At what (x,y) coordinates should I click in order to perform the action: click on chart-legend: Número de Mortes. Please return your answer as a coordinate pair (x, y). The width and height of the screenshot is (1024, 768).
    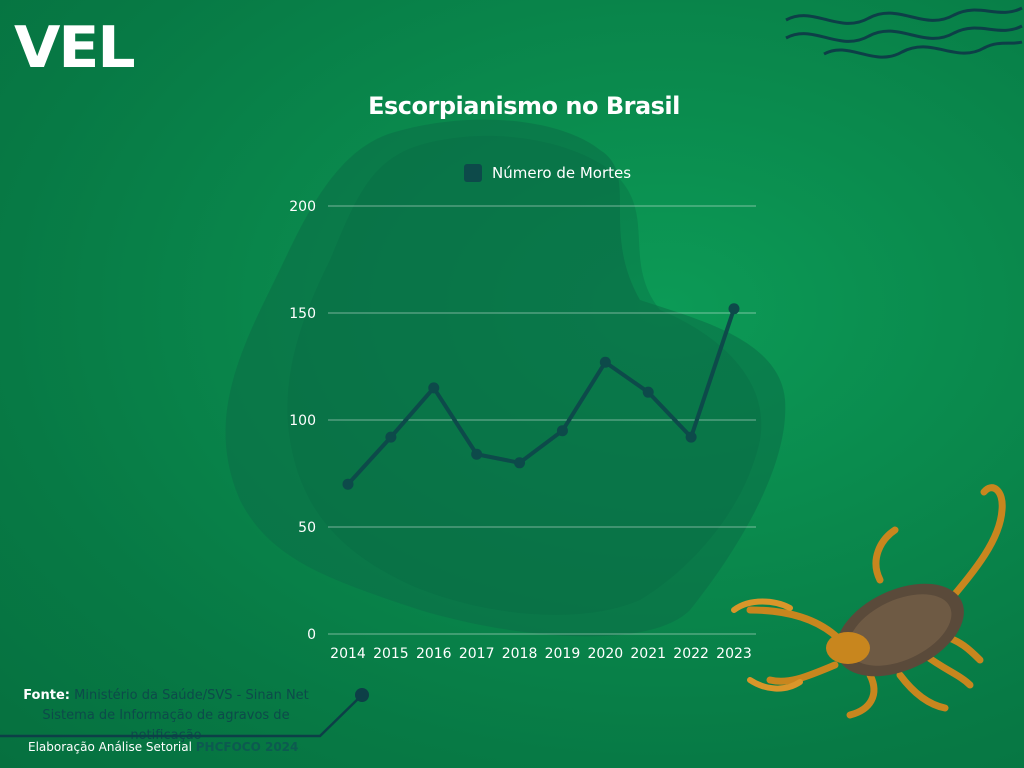
    Looking at the image, I should click on (547, 173).